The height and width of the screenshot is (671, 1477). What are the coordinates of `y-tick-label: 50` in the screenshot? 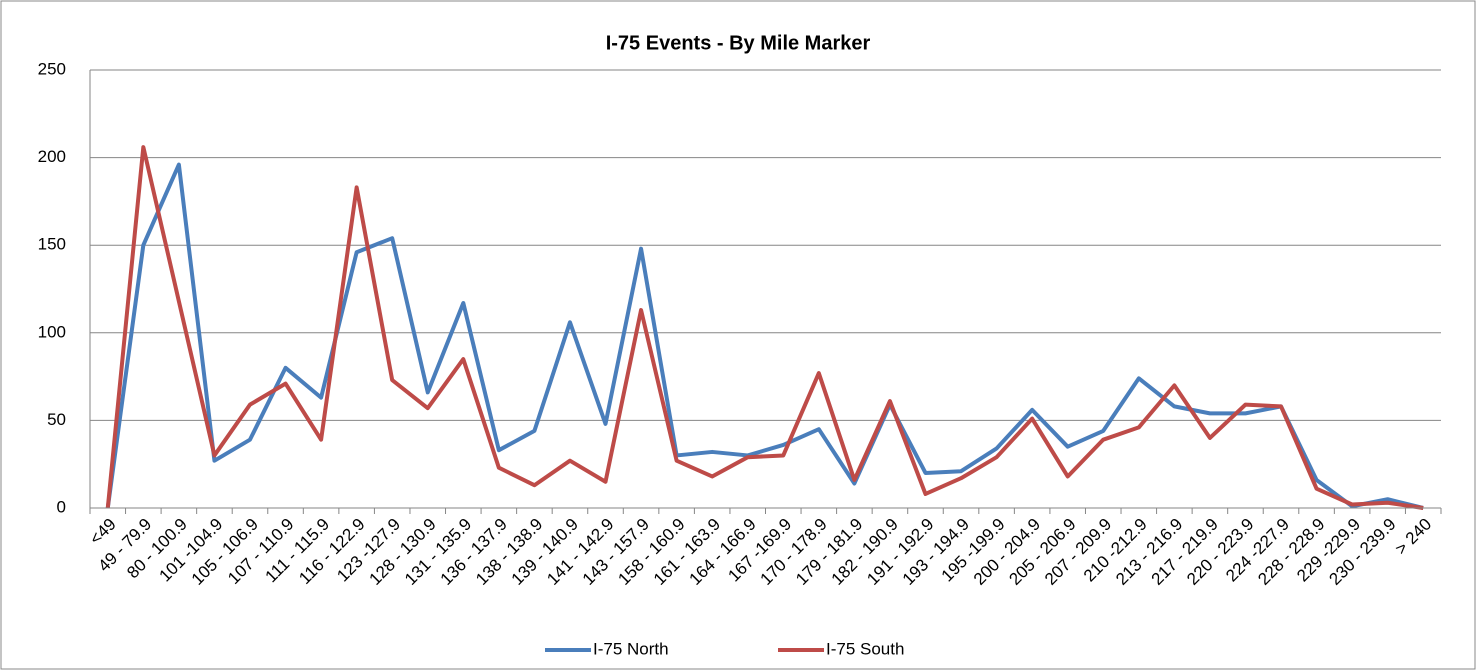 It's located at (56, 419).